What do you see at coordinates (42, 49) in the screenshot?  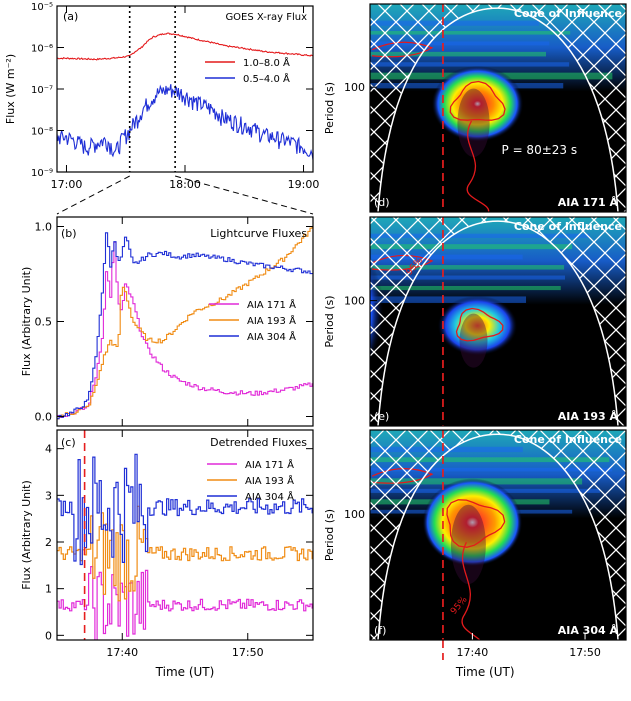 I see `y-tick-label: 10⁻⁶` at bounding box center [42, 49].